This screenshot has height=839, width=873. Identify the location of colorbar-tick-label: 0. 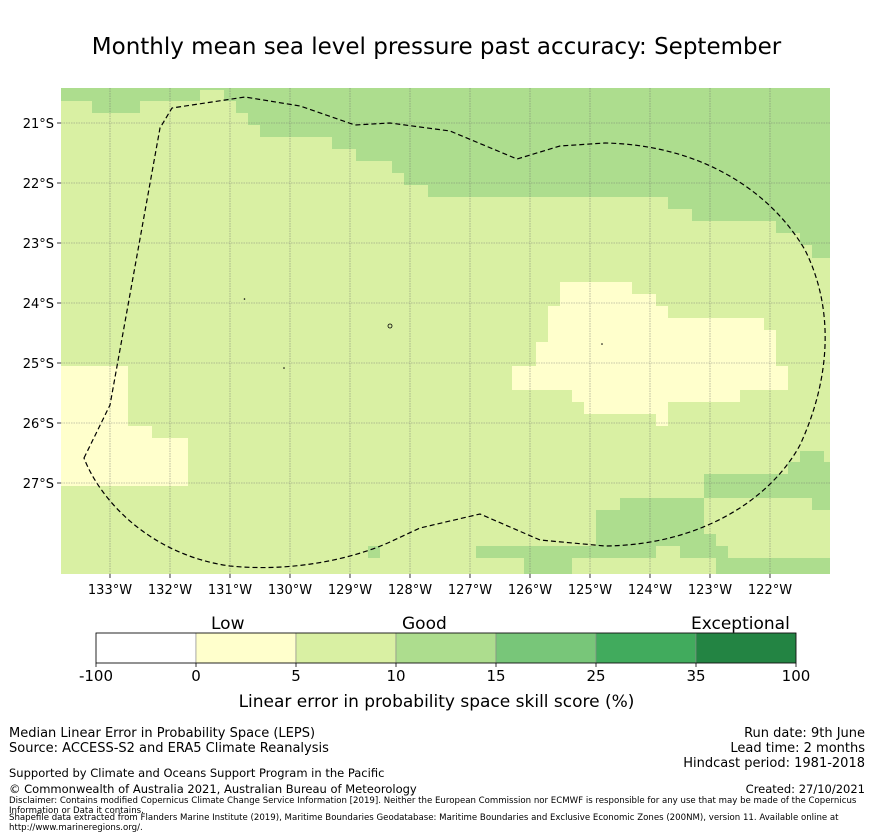
(196, 676).